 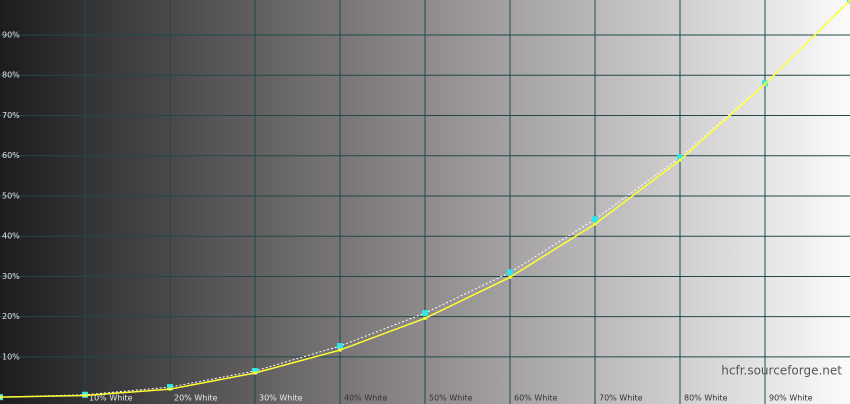 I want to click on y-tick-label: 80%, so click(x=11, y=75).